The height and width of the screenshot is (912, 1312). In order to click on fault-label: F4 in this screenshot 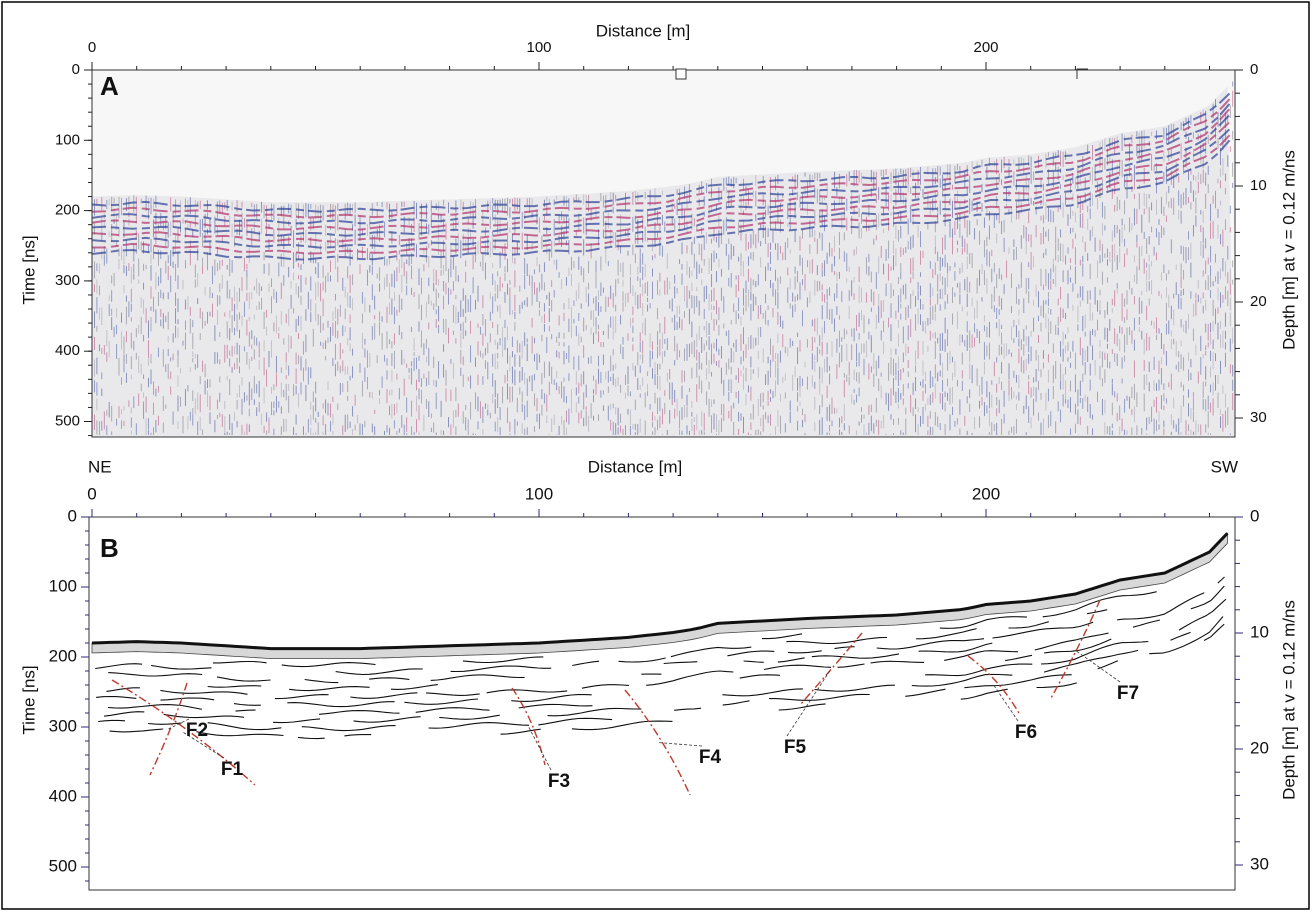, I will do `click(710, 757)`.